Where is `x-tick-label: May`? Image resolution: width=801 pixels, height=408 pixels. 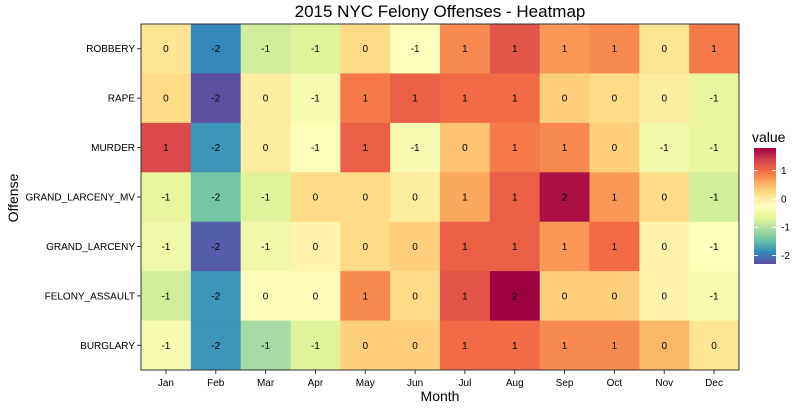 x-tick-label: May is located at coordinates (365, 383).